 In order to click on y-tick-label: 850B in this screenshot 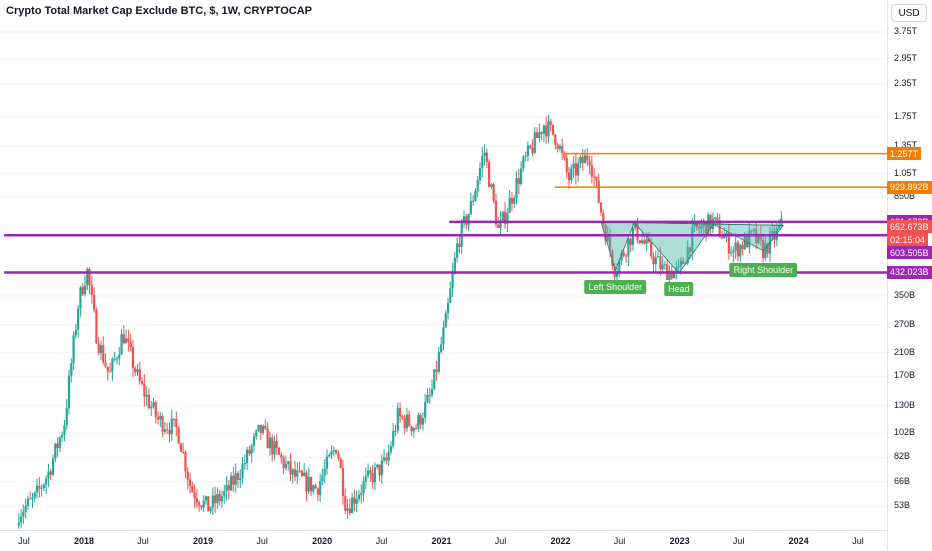, I will do `click(905, 196)`.